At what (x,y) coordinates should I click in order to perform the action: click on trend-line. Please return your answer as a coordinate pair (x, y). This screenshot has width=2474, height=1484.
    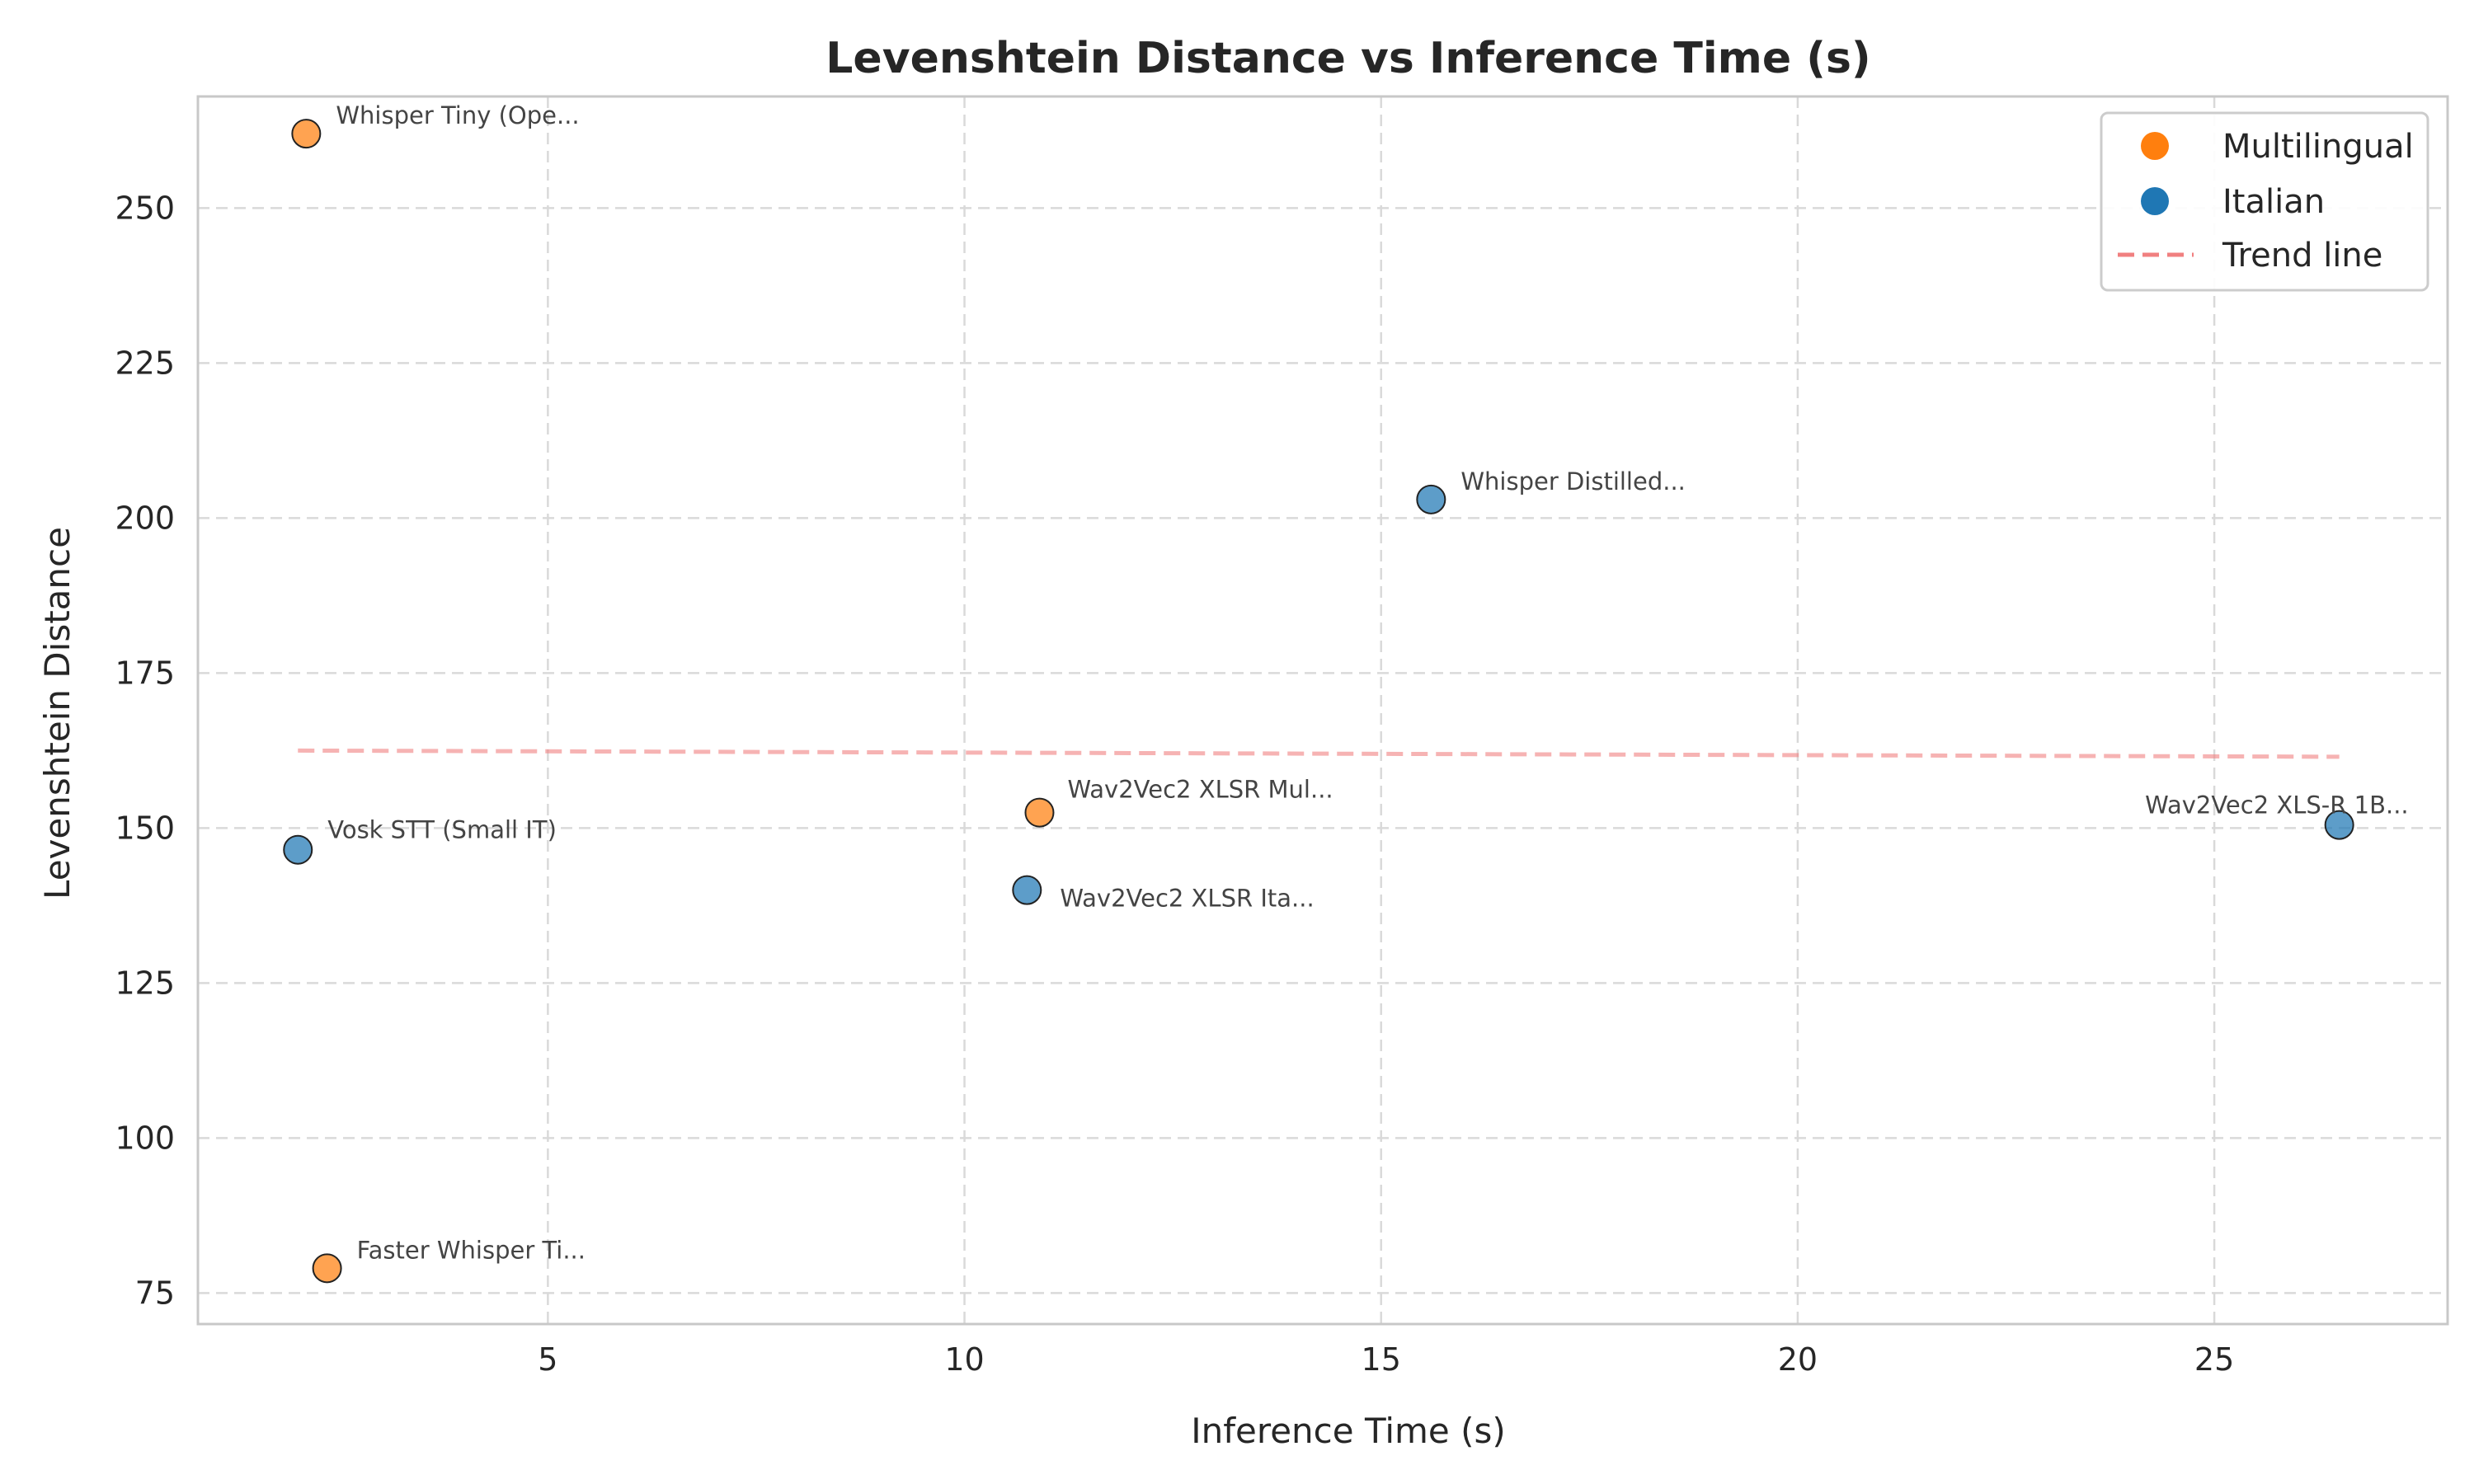
    Looking at the image, I should click on (1319, 753).